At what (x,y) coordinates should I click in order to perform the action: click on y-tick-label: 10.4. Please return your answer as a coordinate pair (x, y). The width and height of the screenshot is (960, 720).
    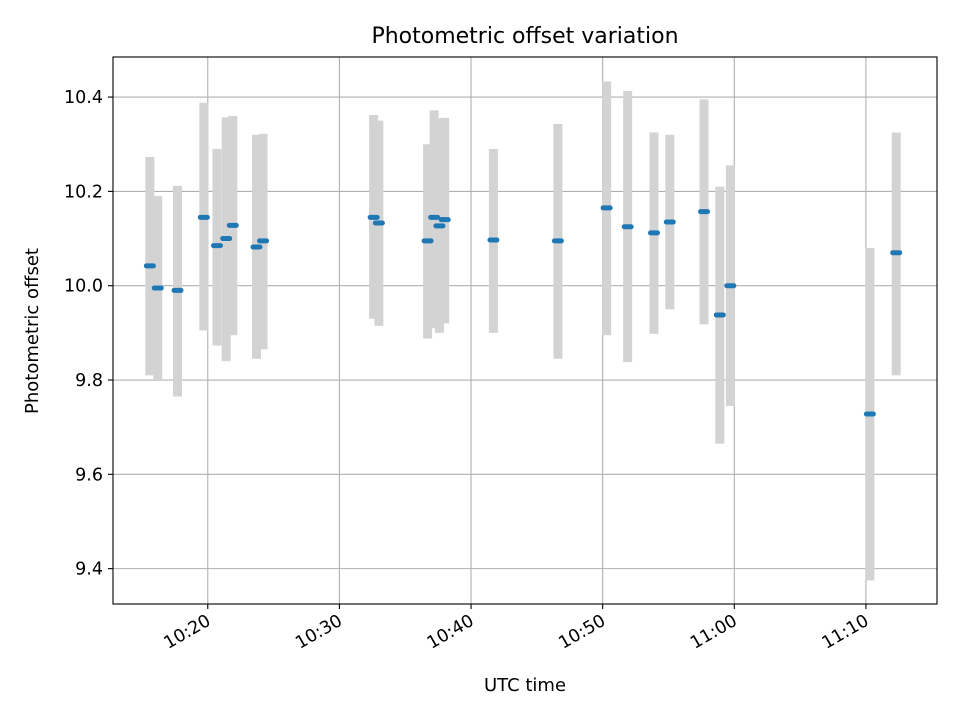
    Looking at the image, I should click on (83, 98).